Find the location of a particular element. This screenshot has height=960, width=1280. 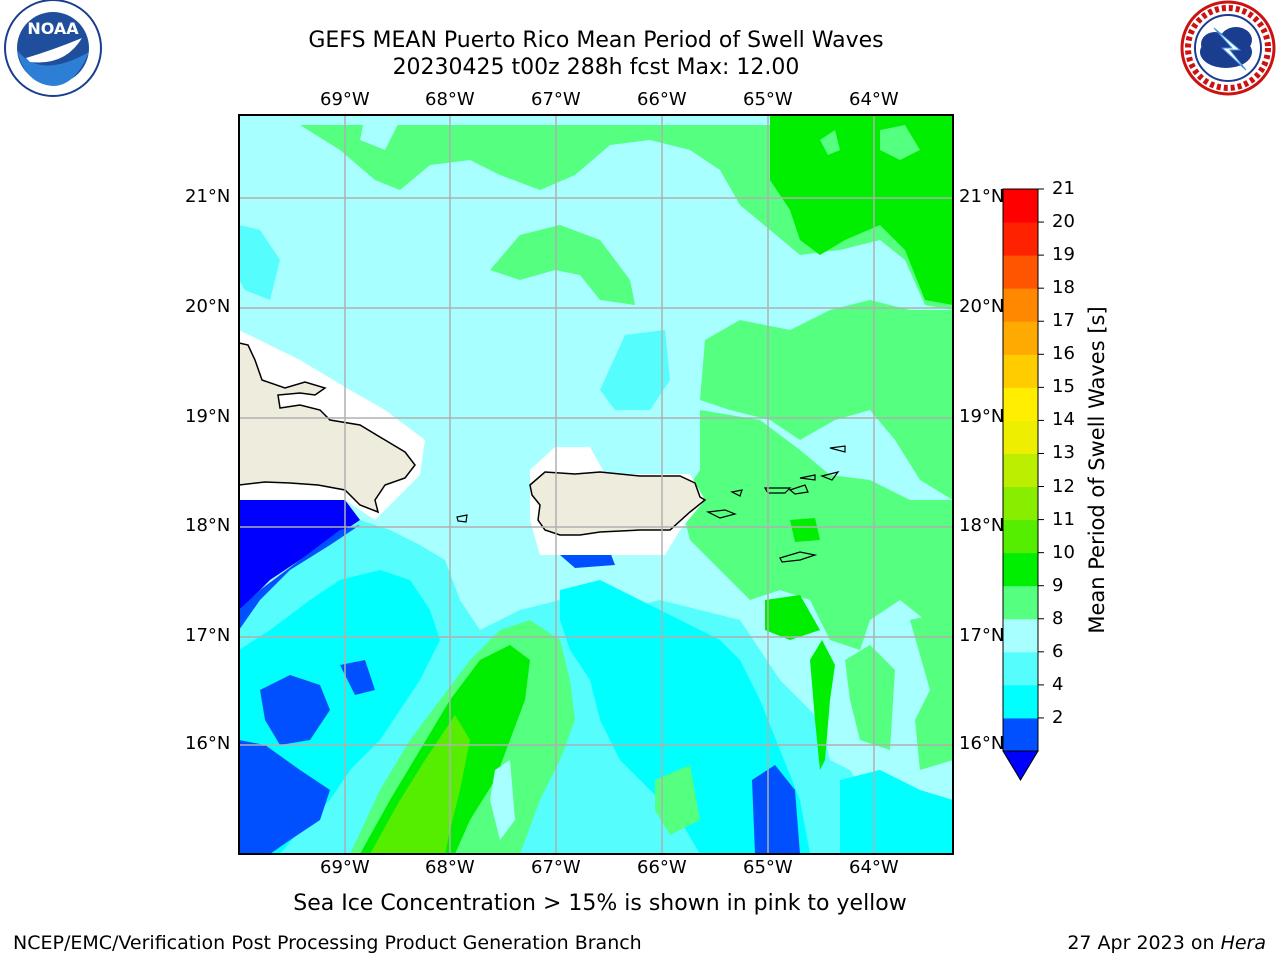

lon-tick-top: 65°W is located at coordinates (768, 99).